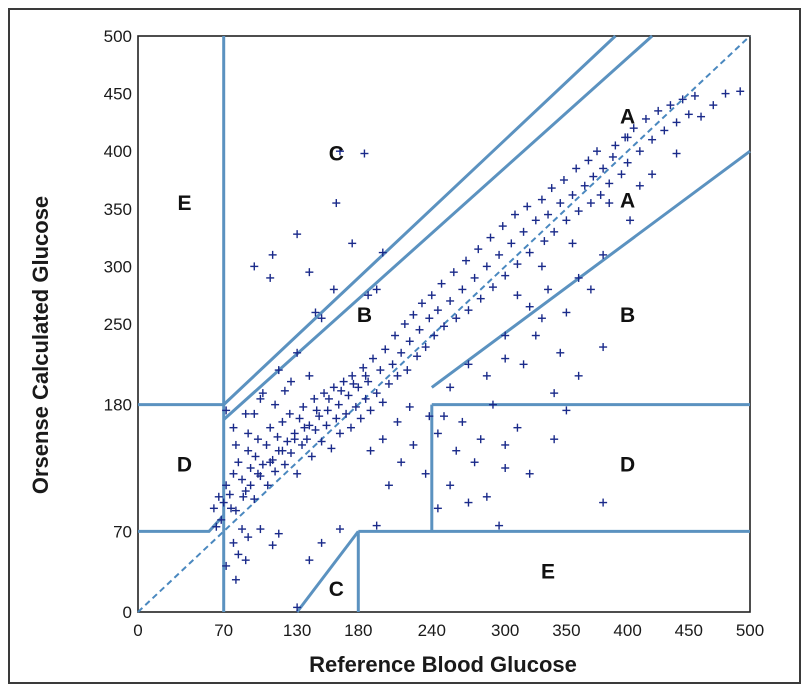 This screenshot has height=692, width=811. What do you see at coordinates (627, 315) in the screenshot?
I see `zone-label-b: B` at bounding box center [627, 315].